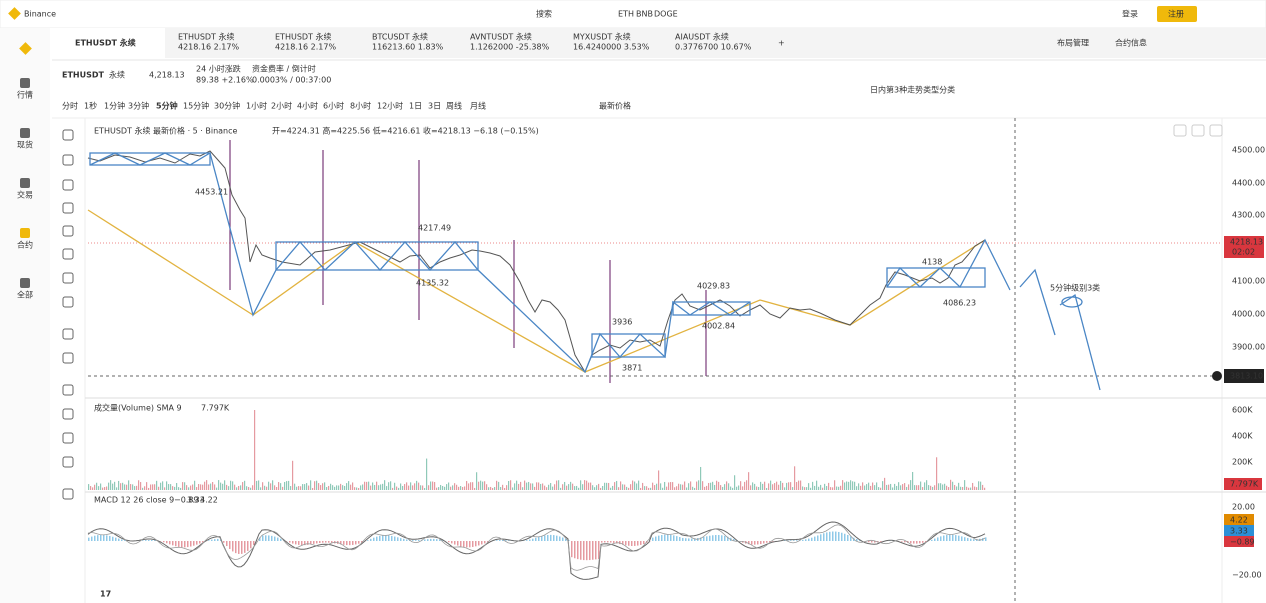 The image size is (1266, 603). What do you see at coordinates (25, 145) in the screenshot?
I see `sidebar-item: 现货` at bounding box center [25, 145].